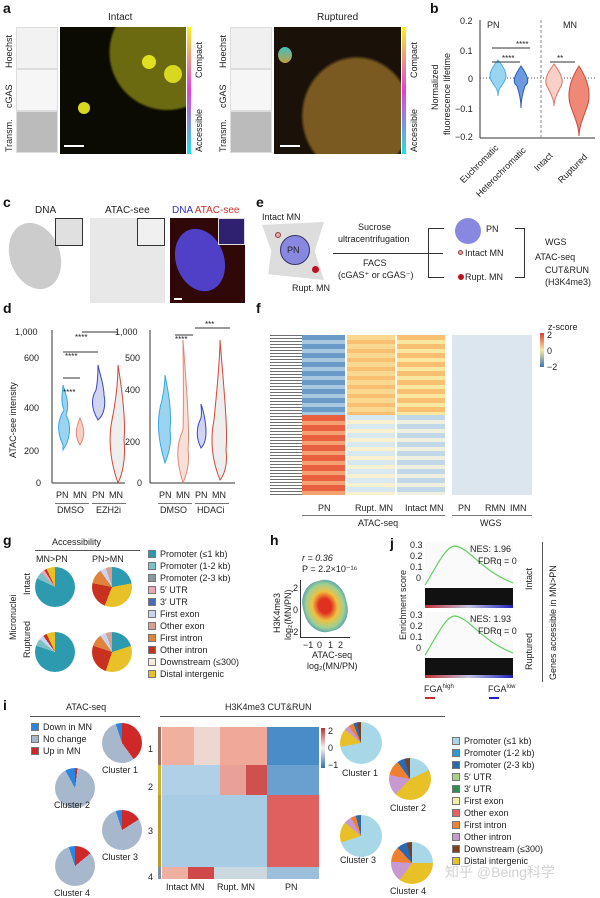 This screenshot has width=600, height=898. I want to click on panel-h-label: h, so click(274, 540).